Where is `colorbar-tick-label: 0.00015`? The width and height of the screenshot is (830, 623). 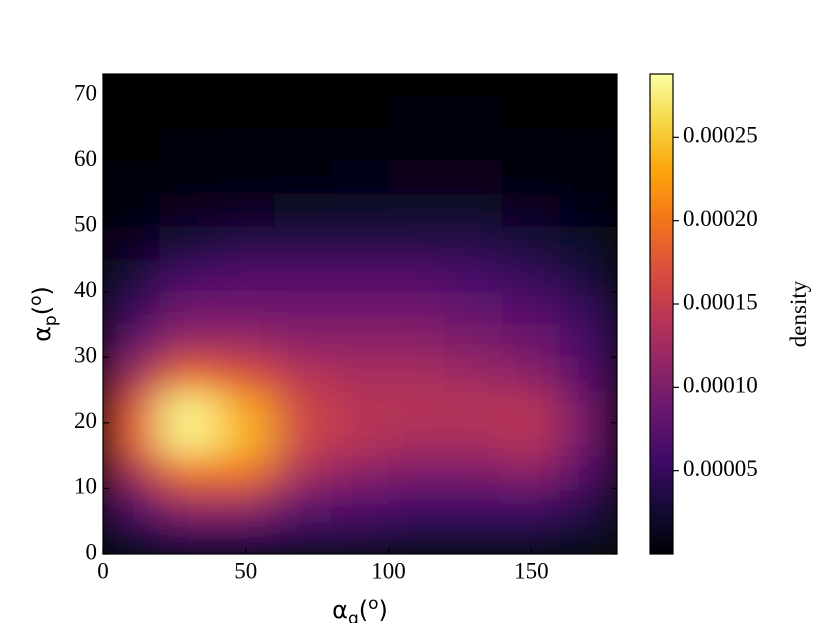
colorbar-tick-label: 0.00015 is located at coordinates (720, 301).